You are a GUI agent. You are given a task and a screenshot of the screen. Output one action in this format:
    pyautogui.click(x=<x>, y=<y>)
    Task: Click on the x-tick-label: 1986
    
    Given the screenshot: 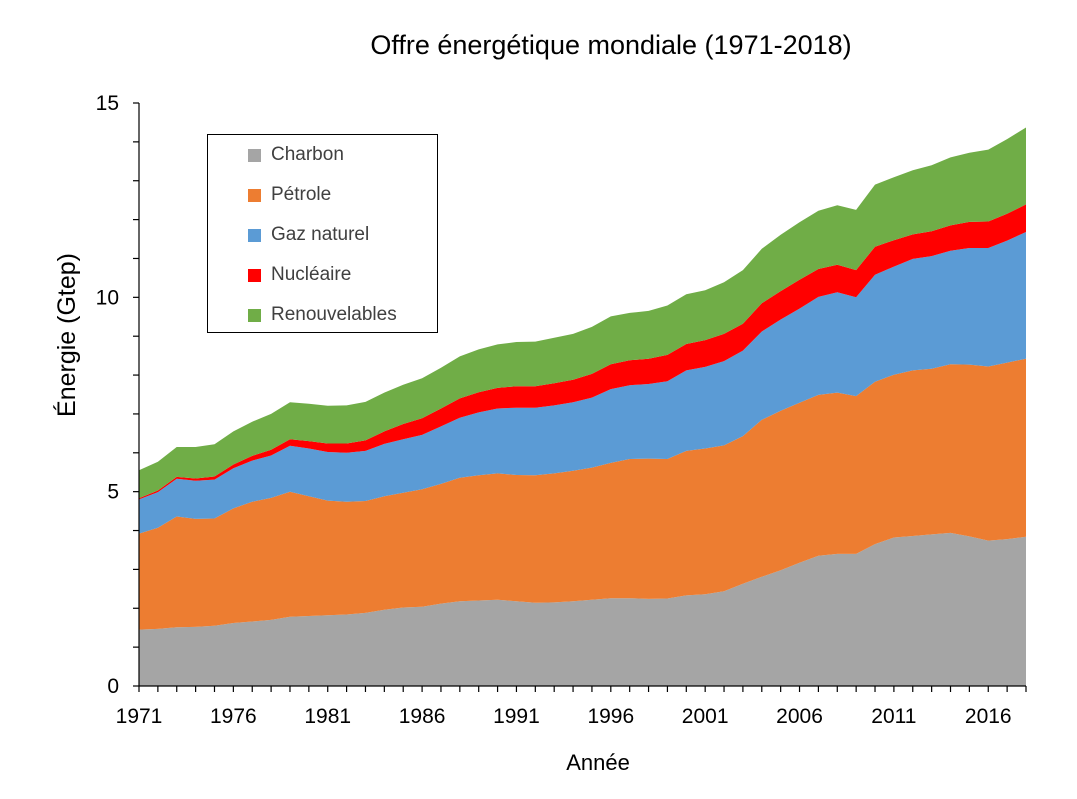 What is the action you would take?
    pyautogui.click(x=422, y=716)
    